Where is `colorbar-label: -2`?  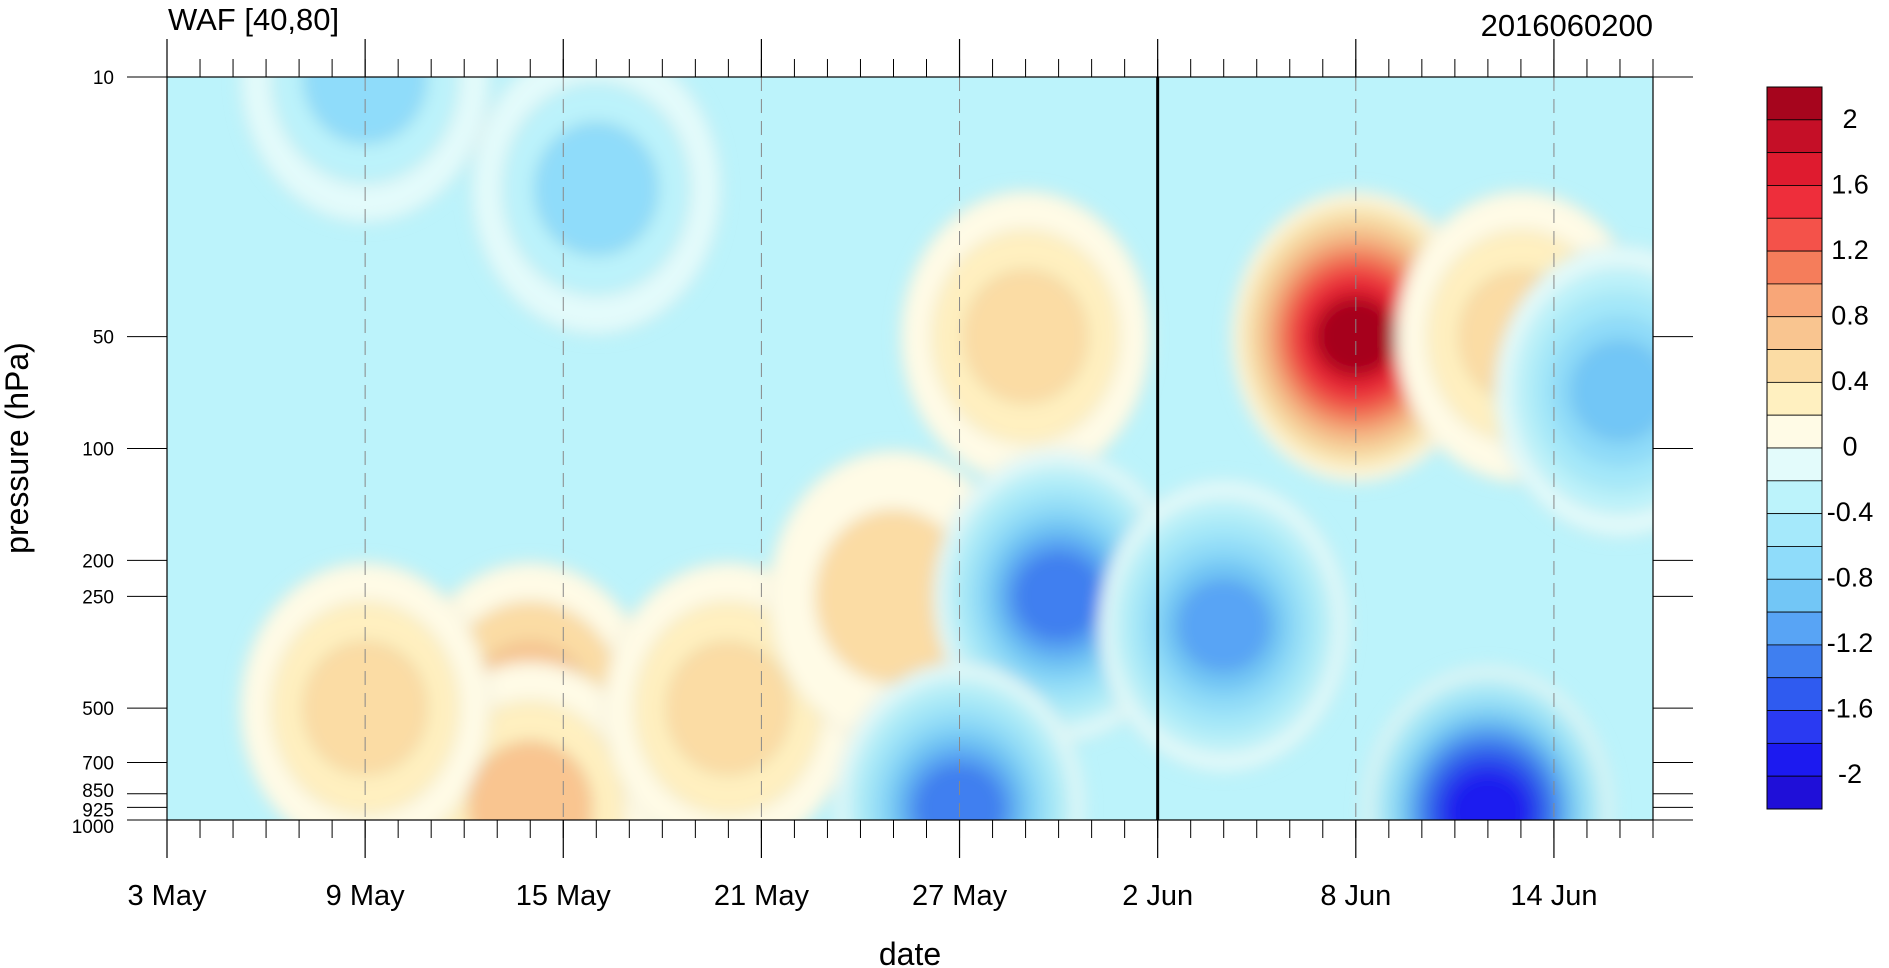
colorbar-label: -2 is located at coordinates (1850, 774).